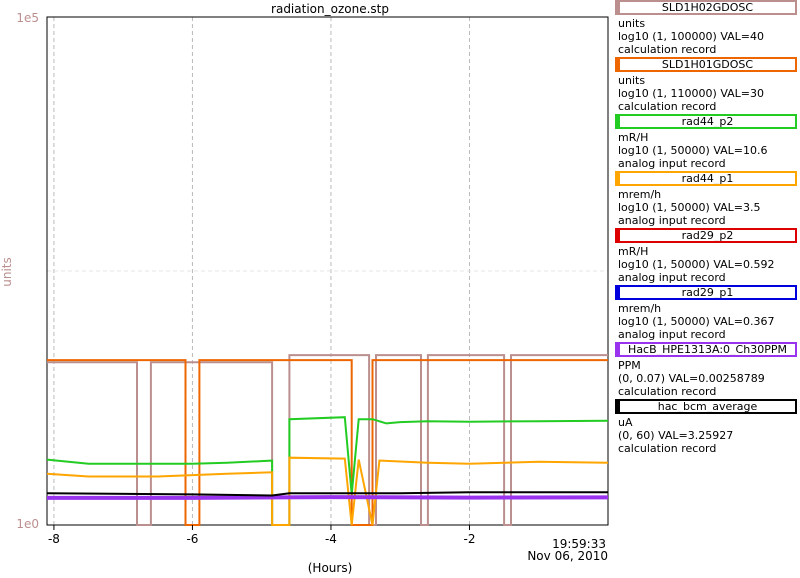 This screenshot has width=800, height=578. What do you see at coordinates (469, 539) in the screenshot?
I see `x-tick-label: -2` at bounding box center [469, 539].